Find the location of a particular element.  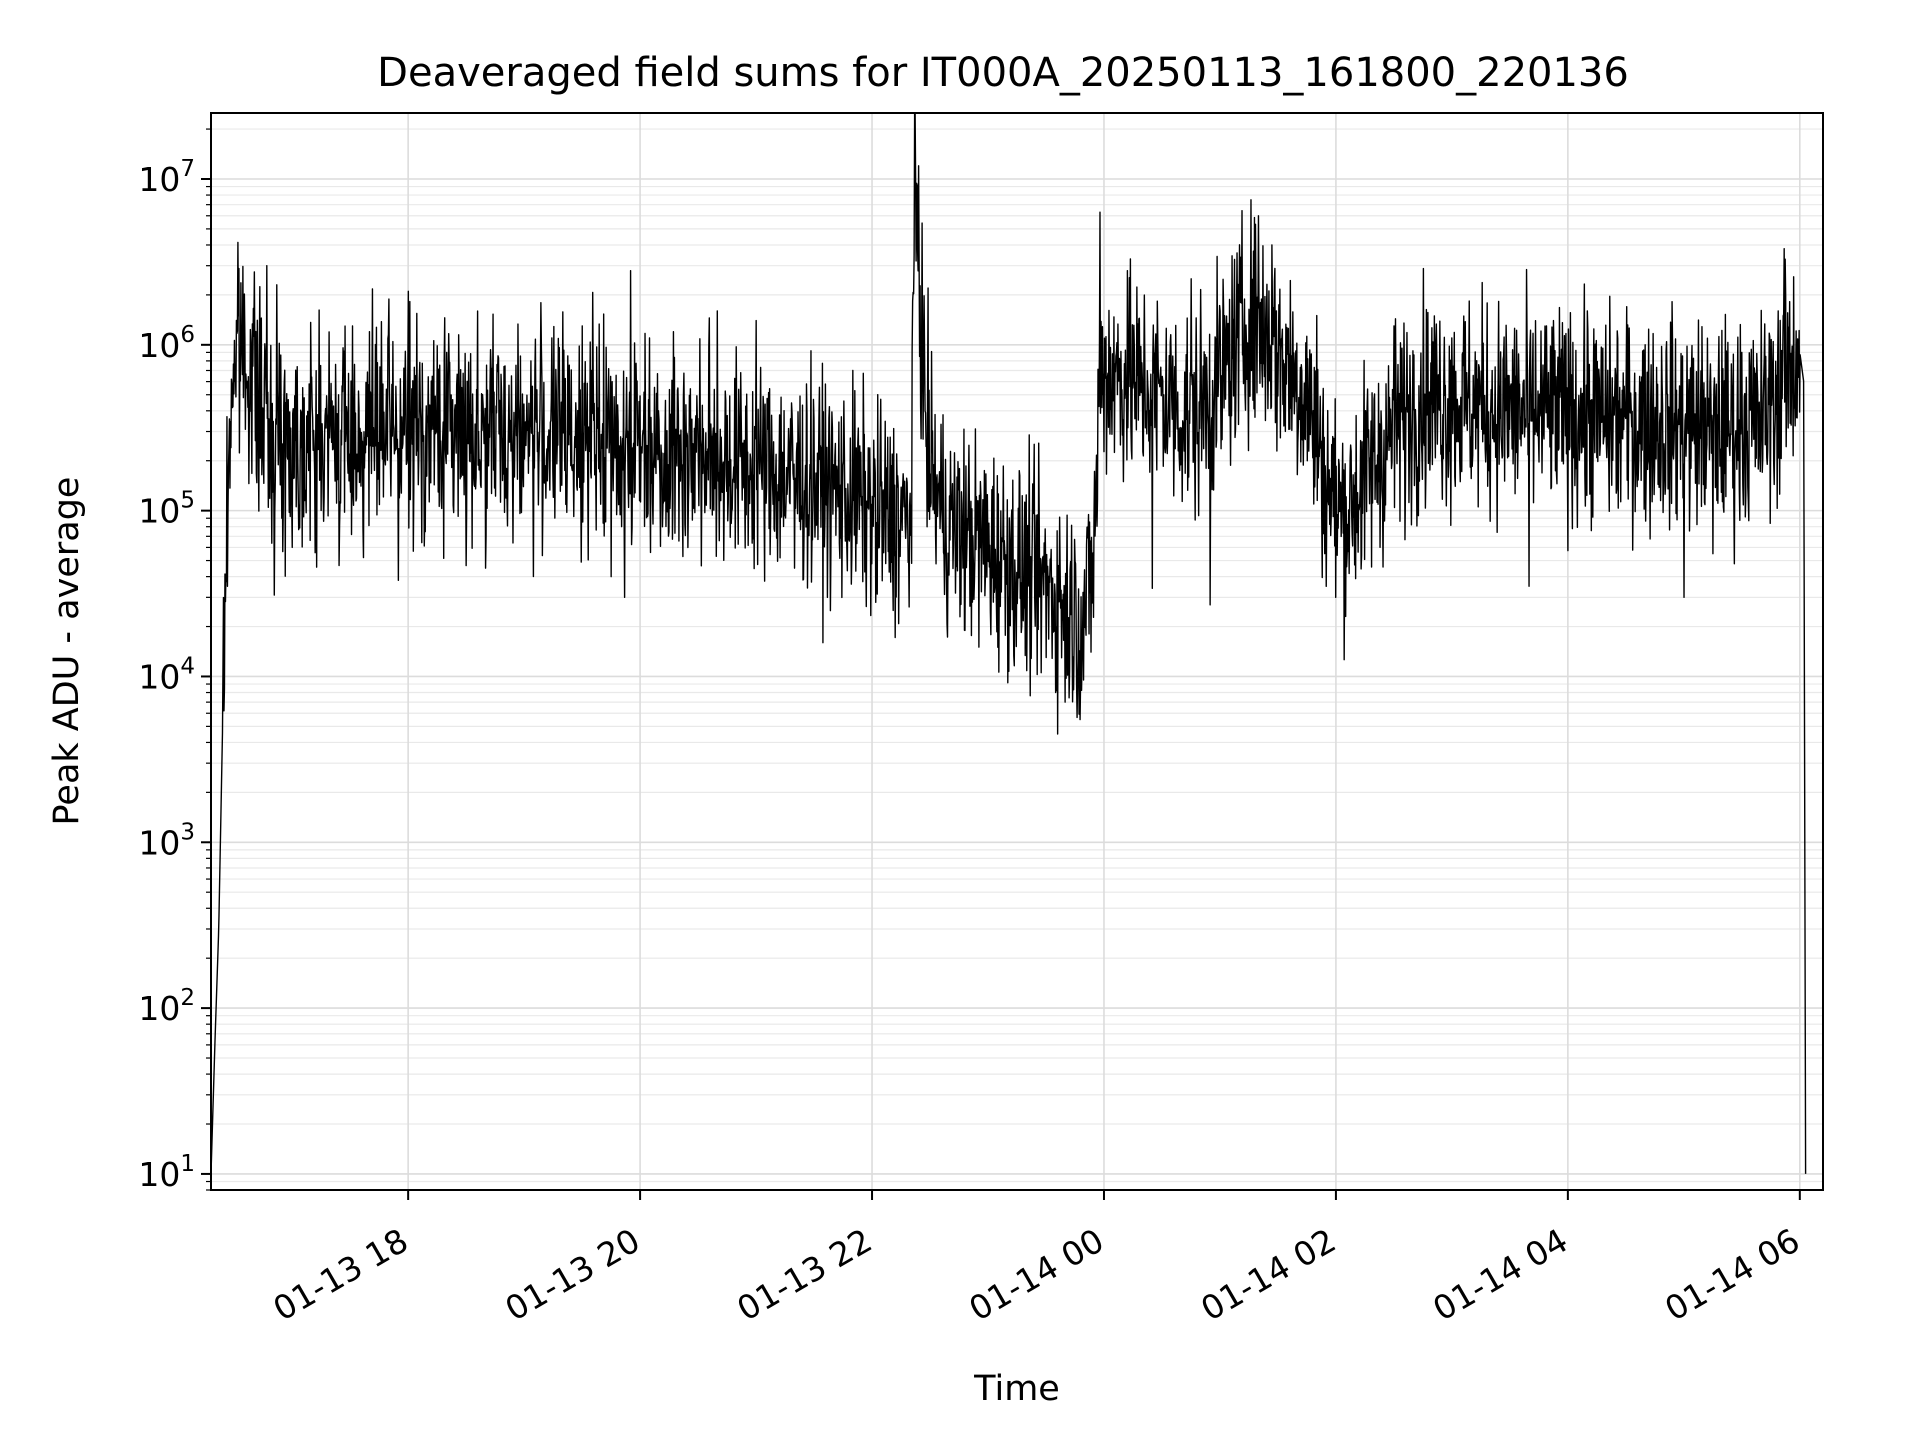

x-tick-label: 01-13 18 is located at coordinates (341, 1275).